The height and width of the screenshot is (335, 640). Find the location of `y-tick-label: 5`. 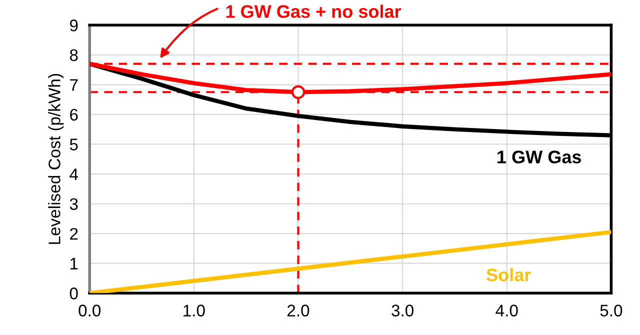

y-tick-label: 5 is located at coordinates (74, 144).